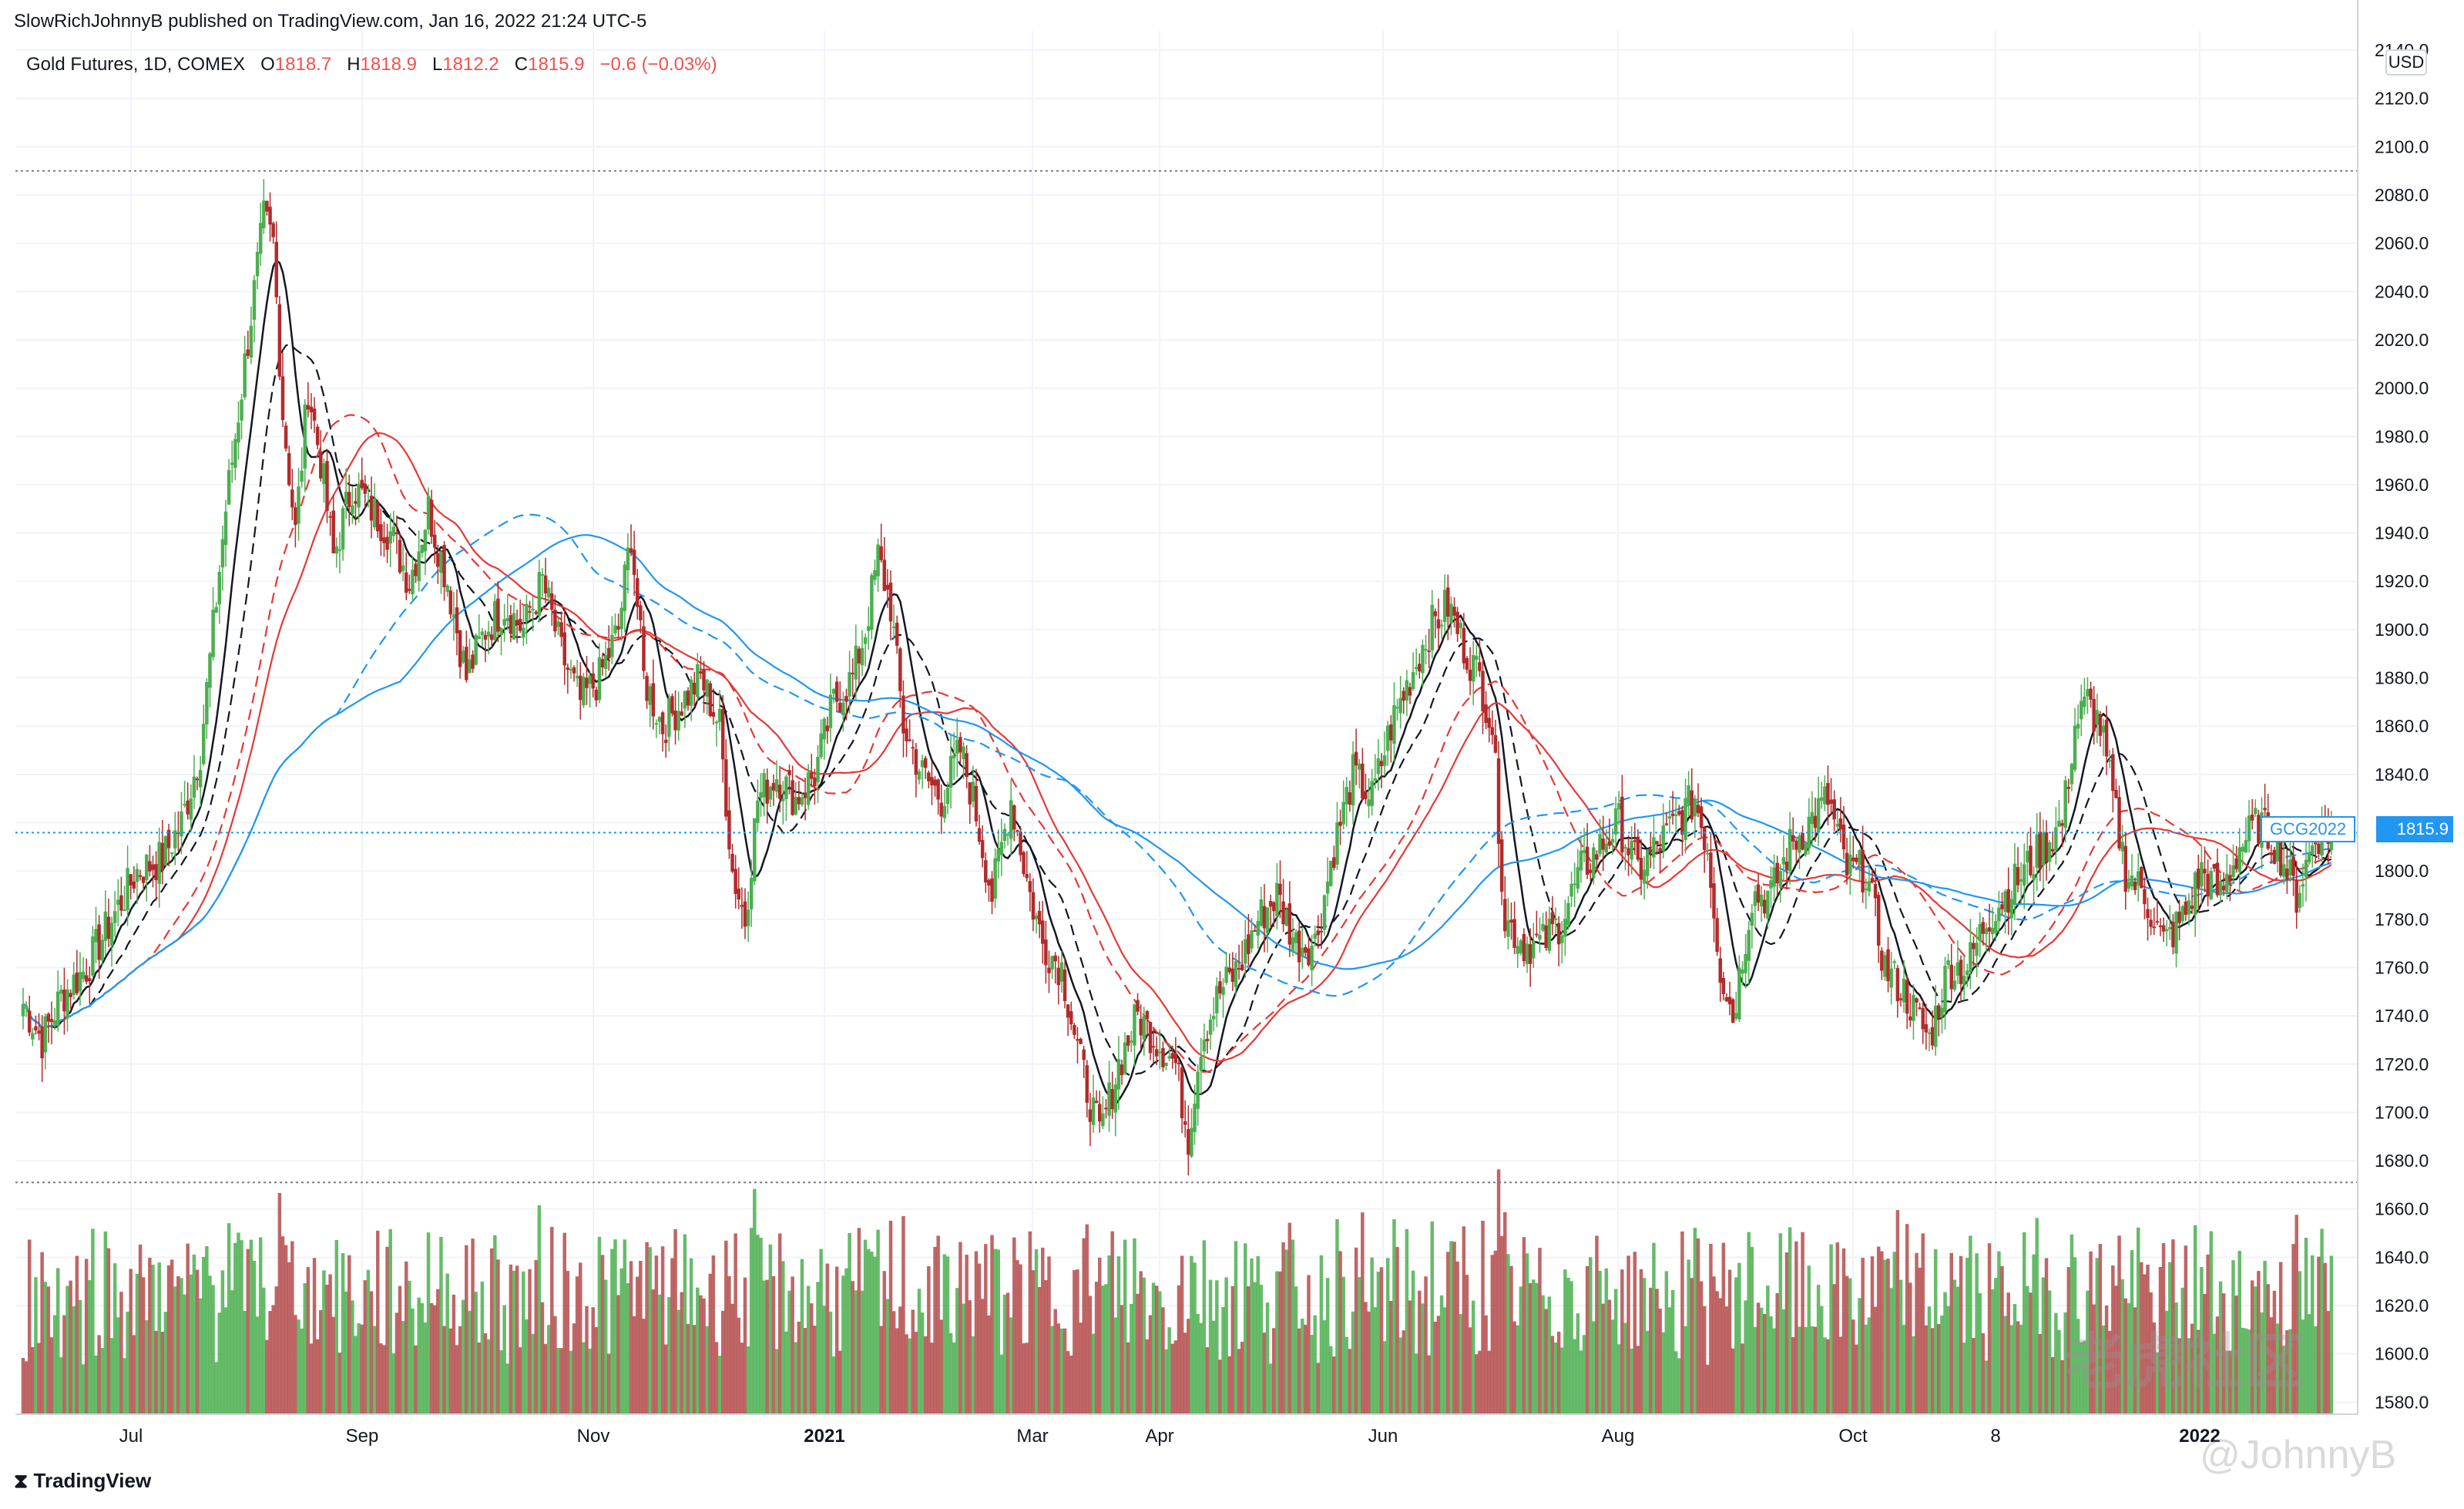 The height and width of the screenshot is (1509, 2464). Describe the element at coordinates (2402, 726) in the screenshot. I see `y-tick-label: 1860.0` at that location.